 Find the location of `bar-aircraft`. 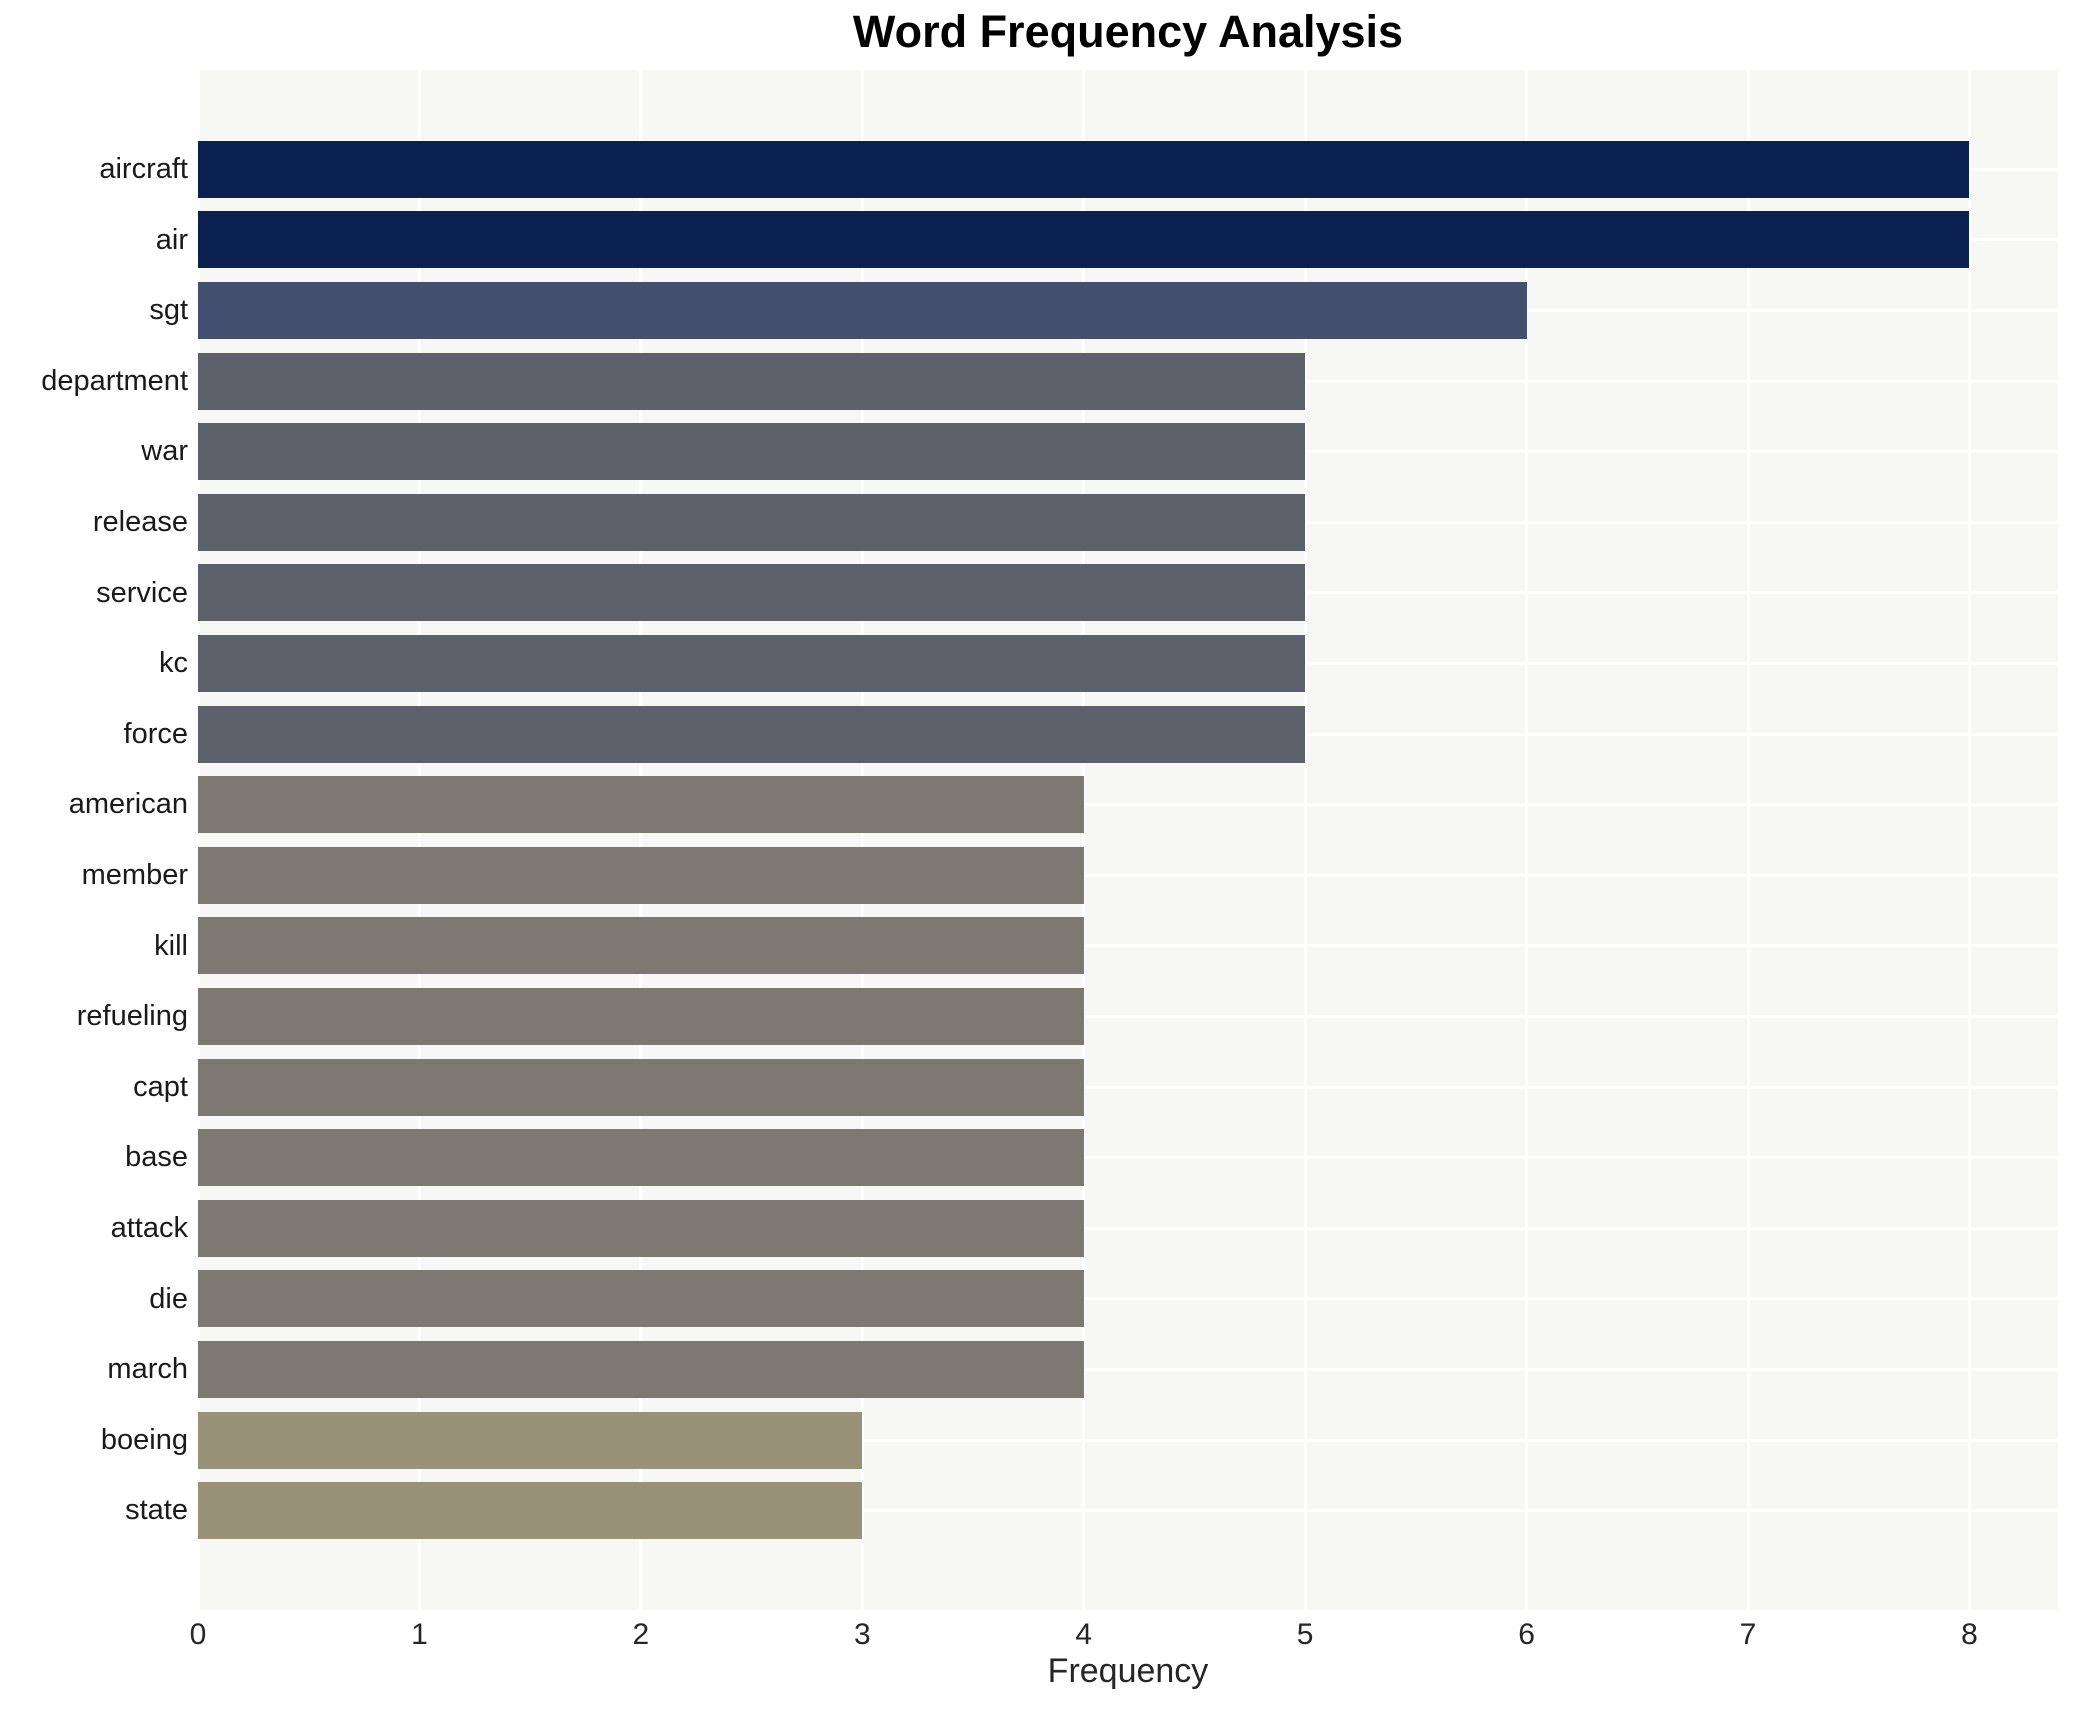

bar-aircraft is located at coordinates (1084, 169).